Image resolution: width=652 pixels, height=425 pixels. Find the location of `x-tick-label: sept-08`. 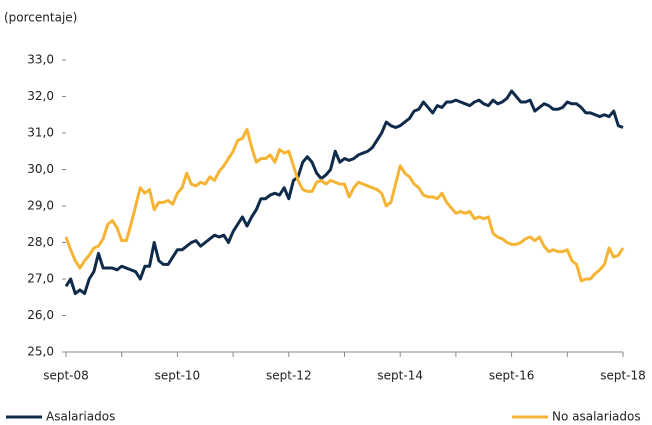

x-tick-label: sept-08 is located at coordinates (66, 376).